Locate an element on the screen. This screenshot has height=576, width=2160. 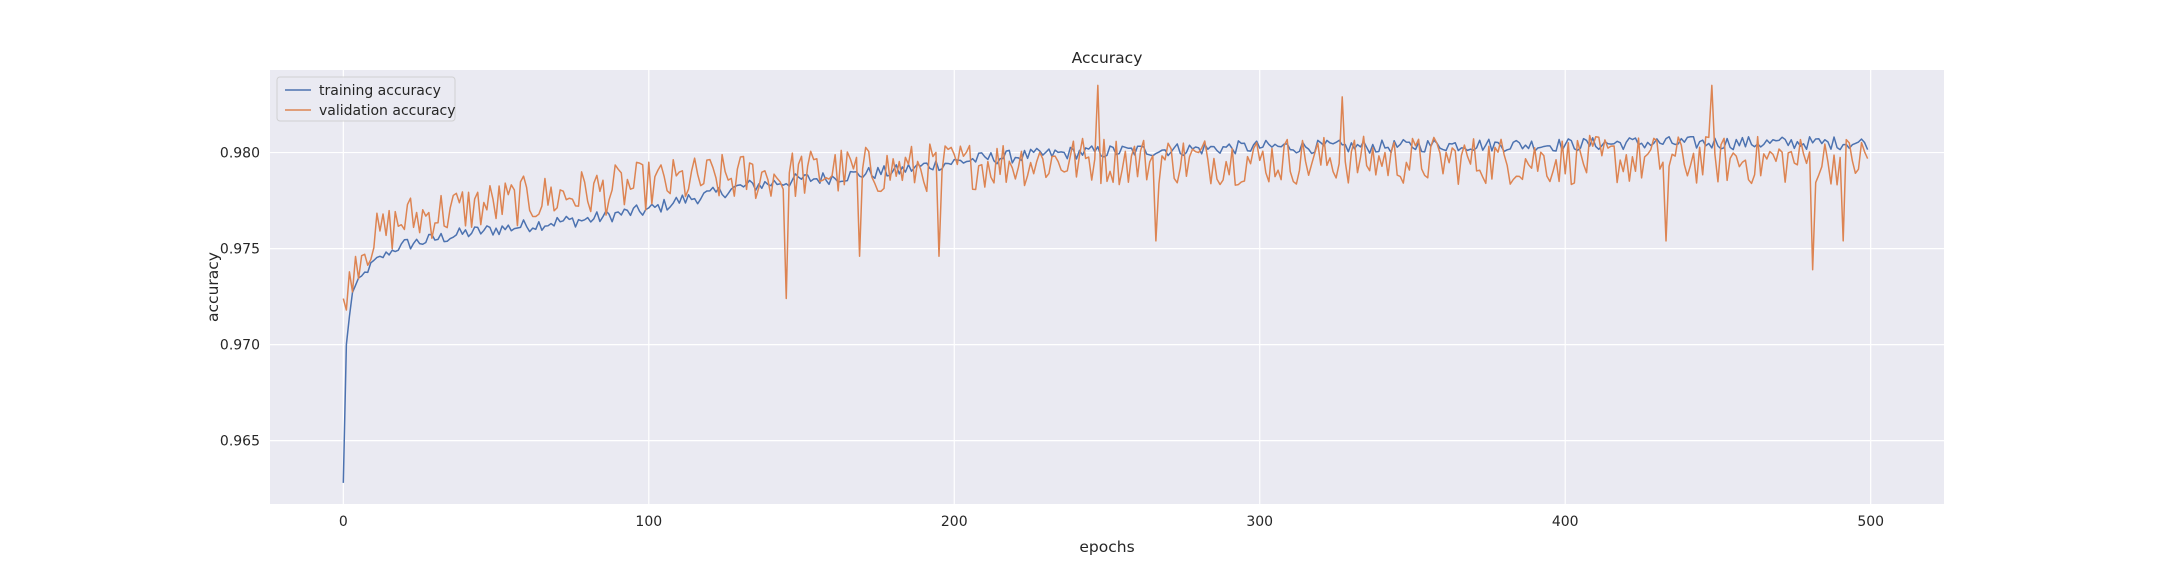
x-tick-label: 100 is located at coordinates (648, 522).